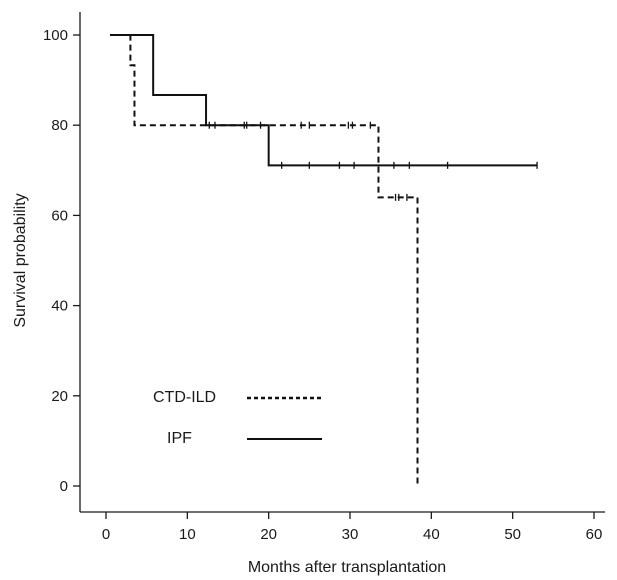 Image resolution: width=617 pixels, height=580 pixels. I want to click on x-tick-label-30: 30, so click(350, 534).